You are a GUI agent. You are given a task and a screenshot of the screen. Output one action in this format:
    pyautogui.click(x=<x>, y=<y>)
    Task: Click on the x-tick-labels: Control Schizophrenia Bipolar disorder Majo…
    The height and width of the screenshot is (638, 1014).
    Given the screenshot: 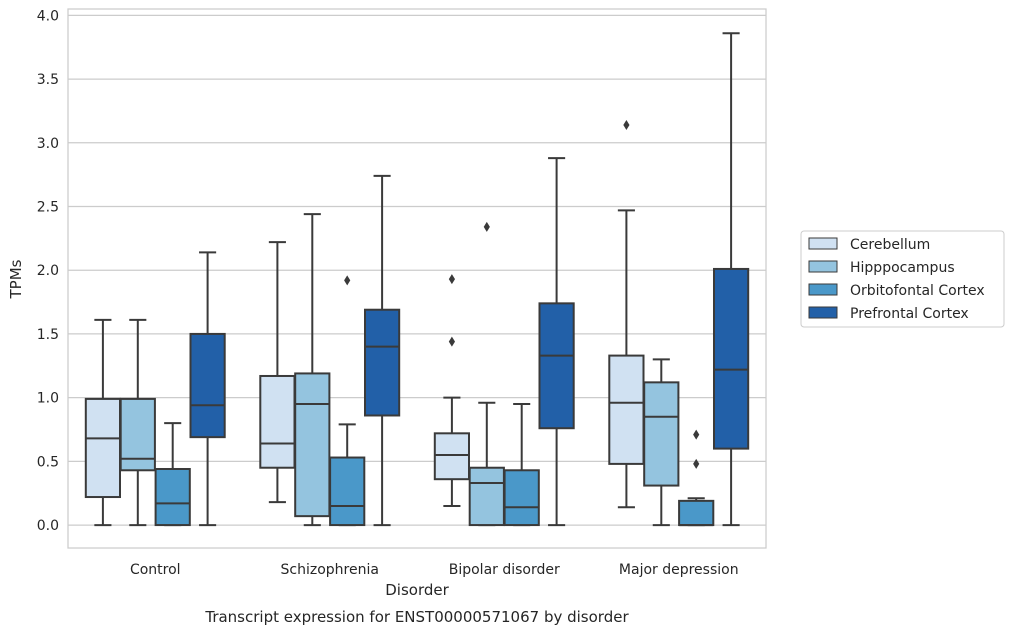 What is the action you would take?
    pyautogui.click(x=434, y=570)
    